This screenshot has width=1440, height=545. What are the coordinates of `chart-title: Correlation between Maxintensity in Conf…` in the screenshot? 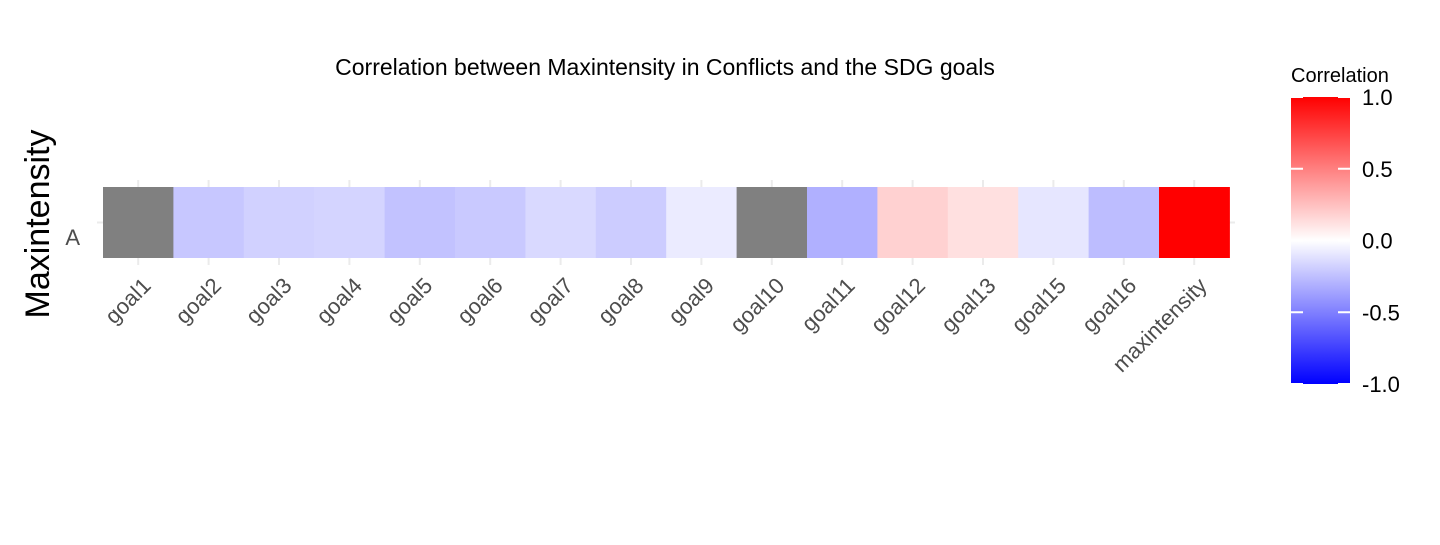 It's located at (665, 67).